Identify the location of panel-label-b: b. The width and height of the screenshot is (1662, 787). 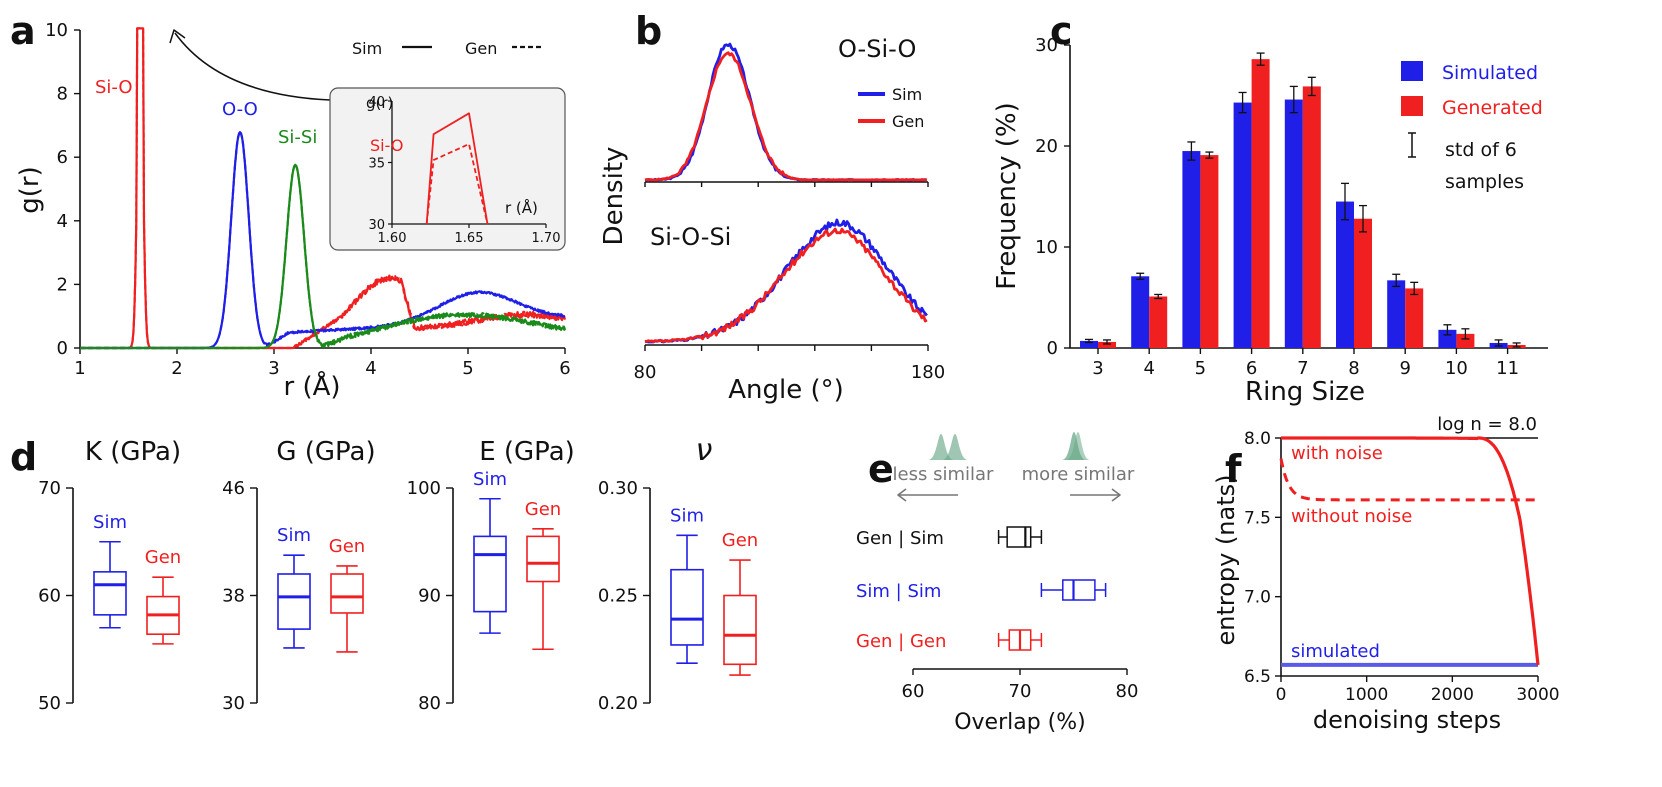
(648, 31).